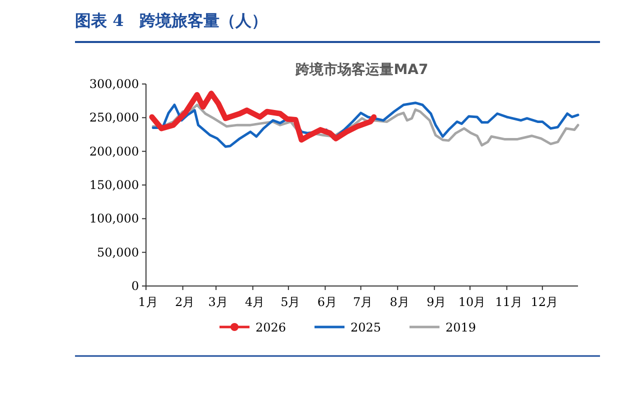  Describe the element at coordinates (114, 117) in the screenshot. I see `y-tick-label: 250,000` at that location.